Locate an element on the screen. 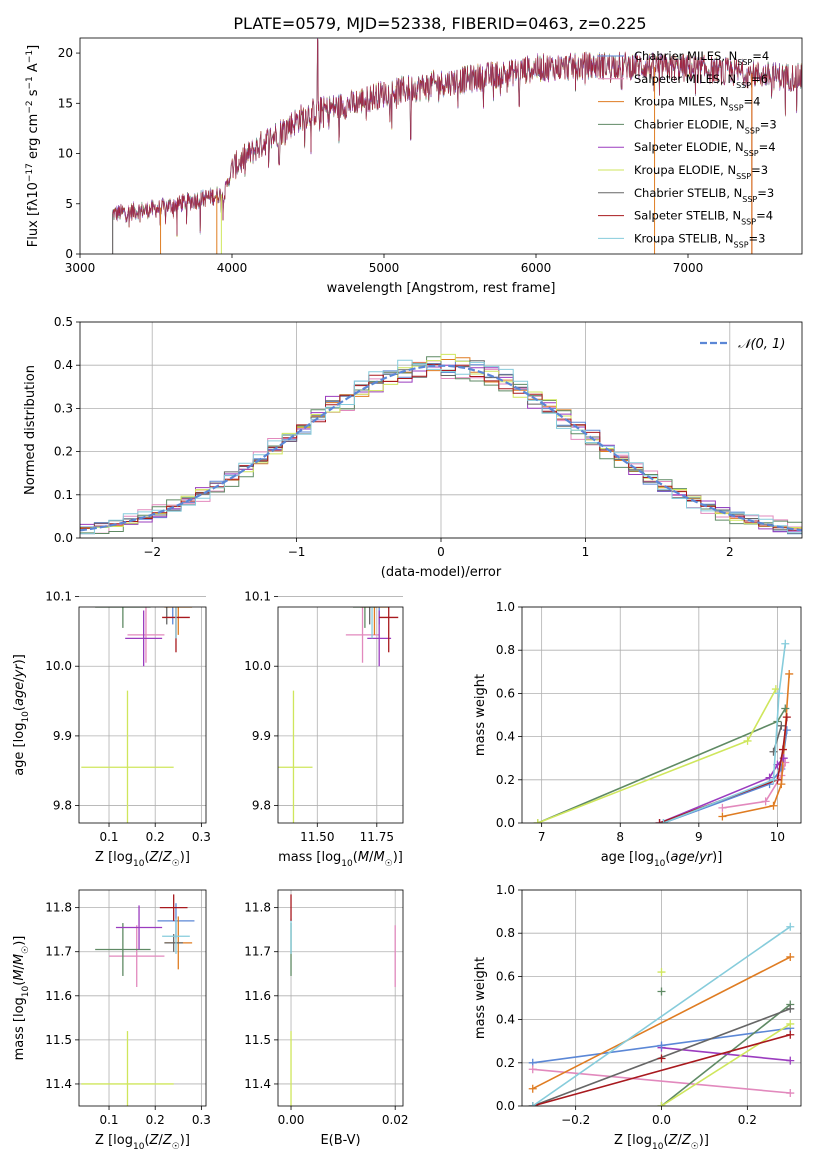 This screenshot has width=819, height=1170. x-axis-label: age [log10(age/yr)] is located at coordinates (662, 859).